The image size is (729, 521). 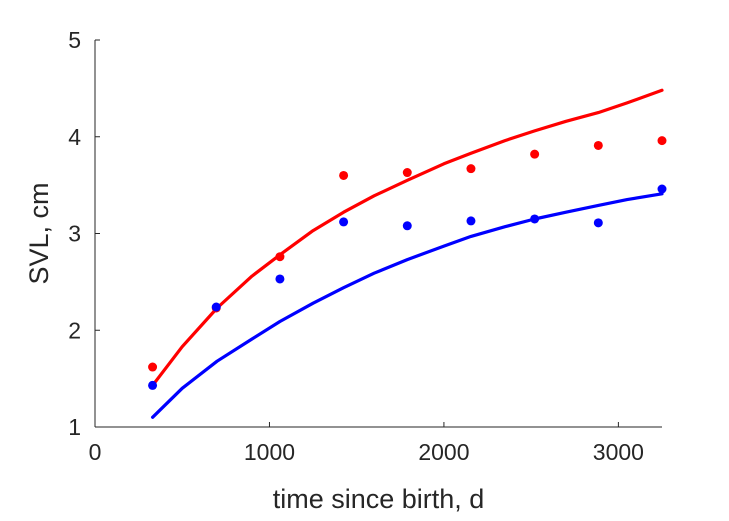 I want to click on y-tick-label: 2, so click(x=74, y=330).